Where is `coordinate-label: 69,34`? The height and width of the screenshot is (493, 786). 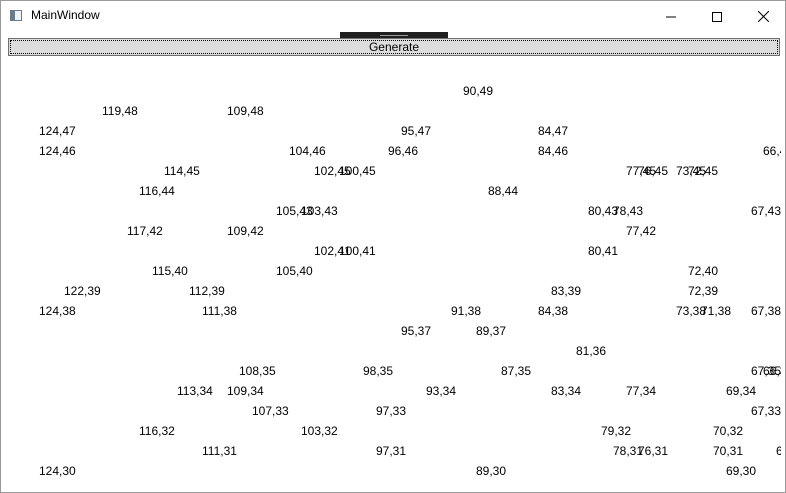 coordinate-label: 69,34 is located at coordinates (741, 391).